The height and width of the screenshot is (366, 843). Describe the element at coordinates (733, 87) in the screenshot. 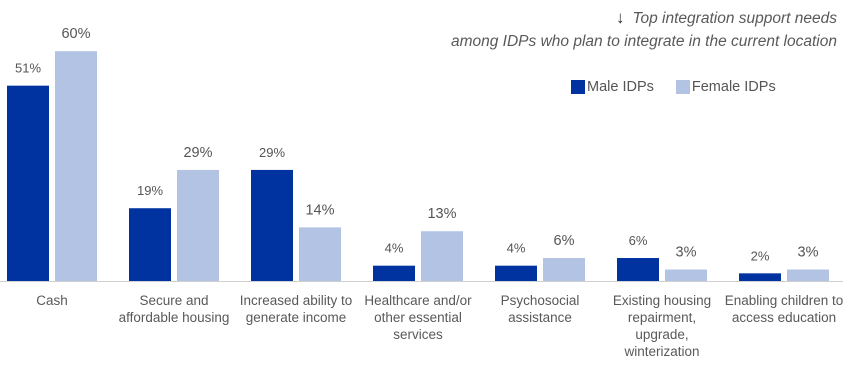

I see `legend-label-female: Female IDPs` at that location.